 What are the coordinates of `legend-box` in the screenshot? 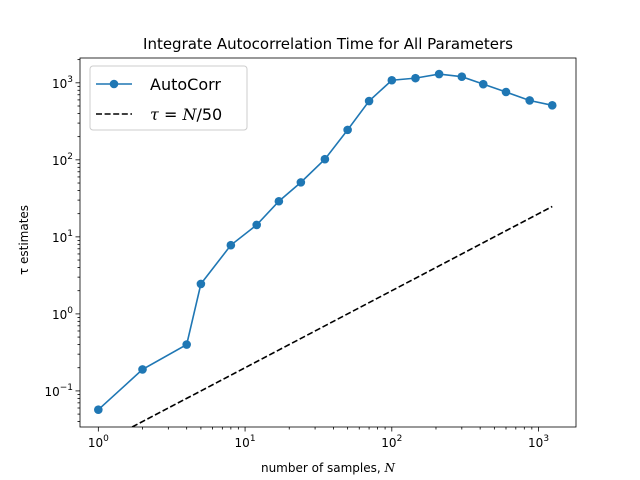 It's located at (168, 98).